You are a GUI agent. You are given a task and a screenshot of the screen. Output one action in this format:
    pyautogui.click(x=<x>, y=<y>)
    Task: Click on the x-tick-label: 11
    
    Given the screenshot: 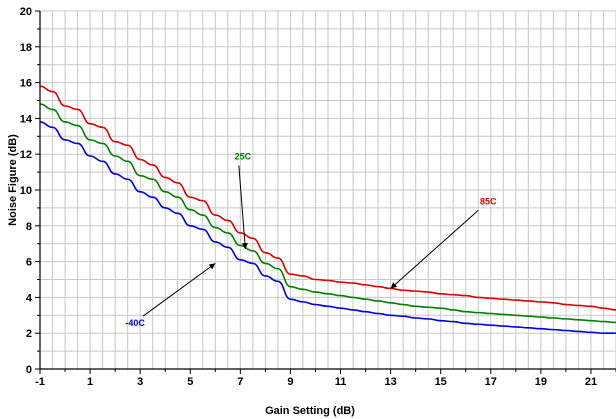 What is the action you would take?
    pyautogui.click(x=341, y=382)
    